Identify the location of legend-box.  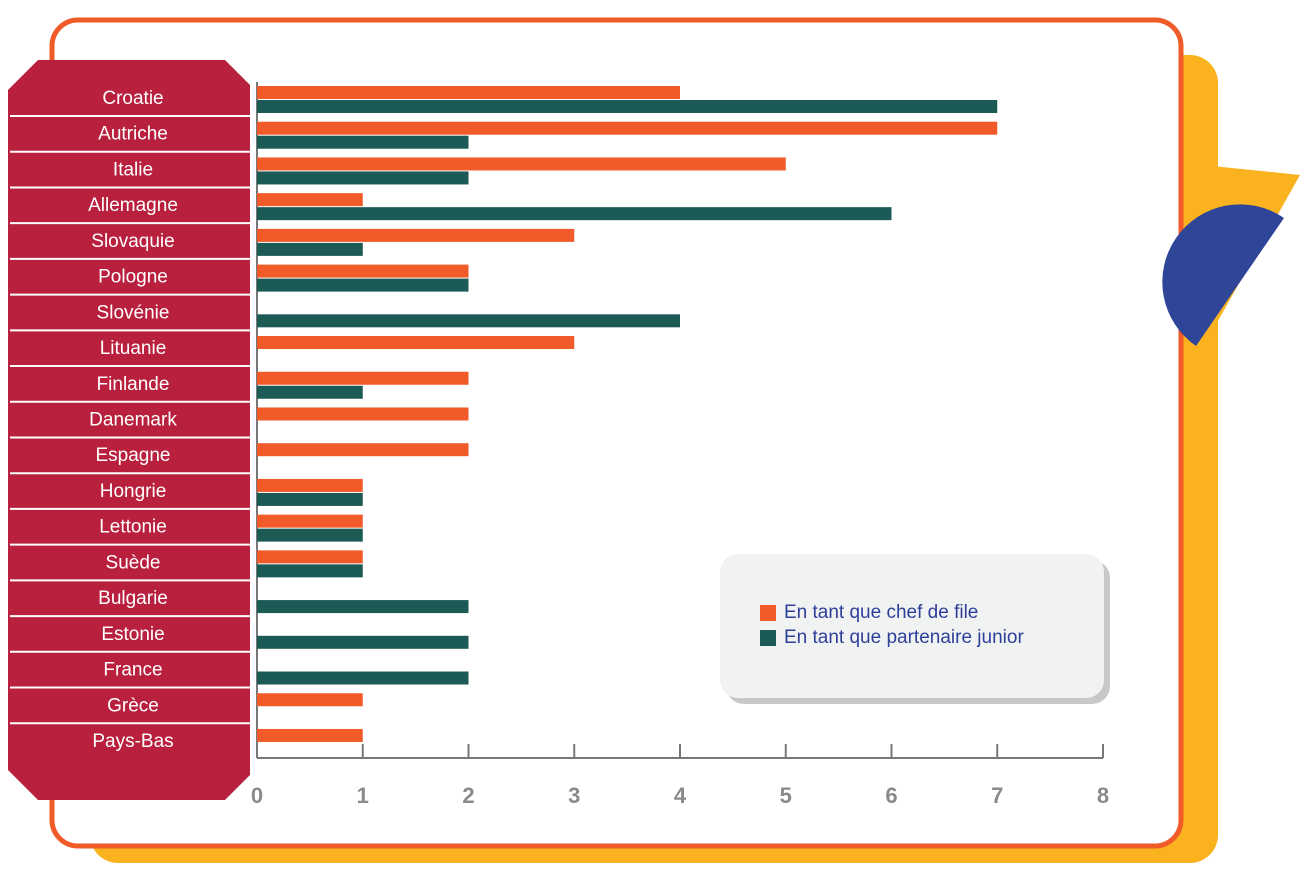
(912, 626).